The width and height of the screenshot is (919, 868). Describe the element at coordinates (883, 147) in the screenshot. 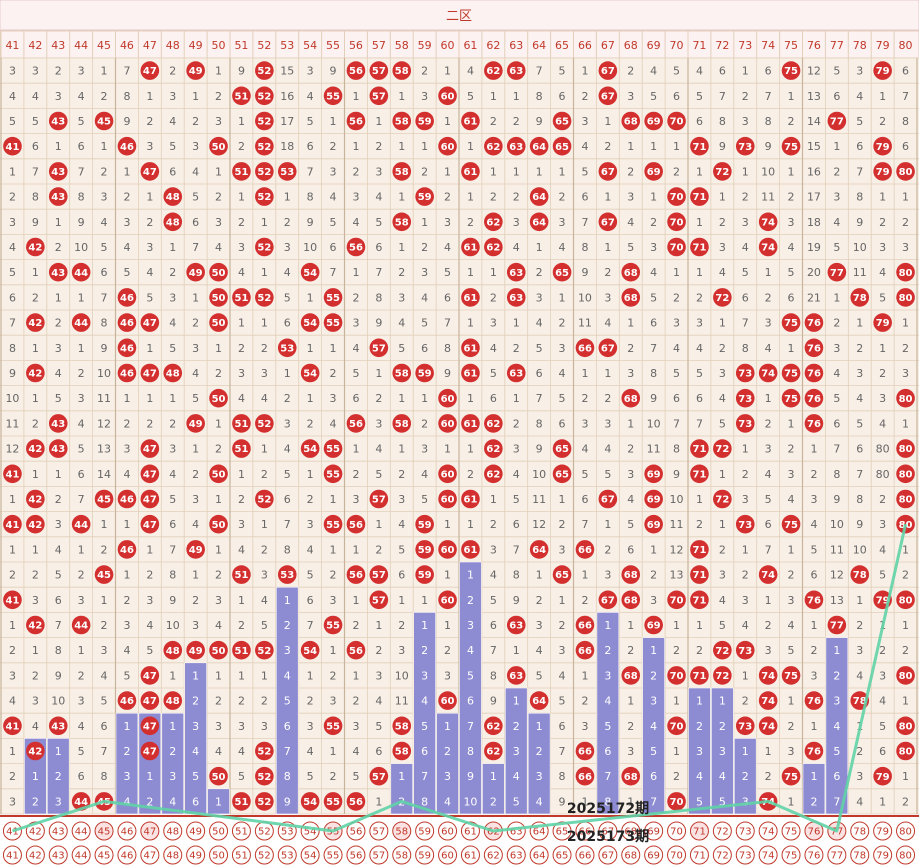

I see `hit-ball-number: 79` at that location.